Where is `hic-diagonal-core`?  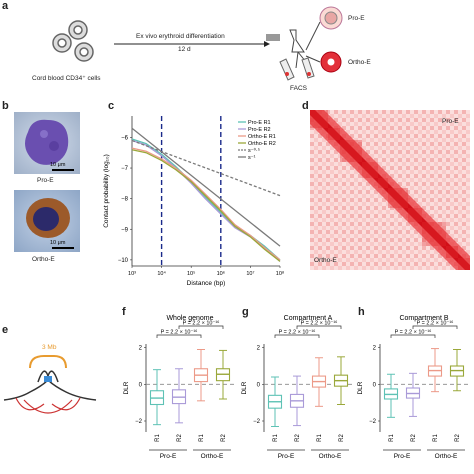
hic-diagonal-core is located at coordinates (390, 190).